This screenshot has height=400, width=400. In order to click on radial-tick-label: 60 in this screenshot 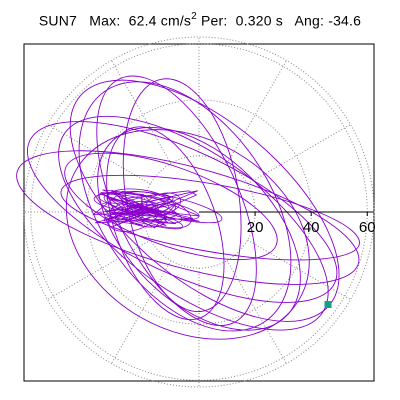, I will do `click(367, 227)`.